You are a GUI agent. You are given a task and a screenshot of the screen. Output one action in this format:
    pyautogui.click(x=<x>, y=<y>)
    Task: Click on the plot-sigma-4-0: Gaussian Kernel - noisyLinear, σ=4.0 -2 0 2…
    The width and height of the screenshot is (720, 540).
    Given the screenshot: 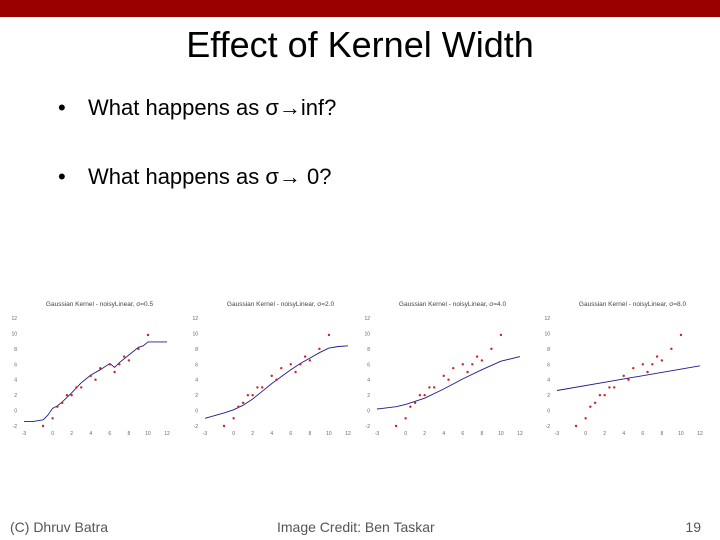 What is the action you would take?
    pyautogui.click(x=440, y=367)
    